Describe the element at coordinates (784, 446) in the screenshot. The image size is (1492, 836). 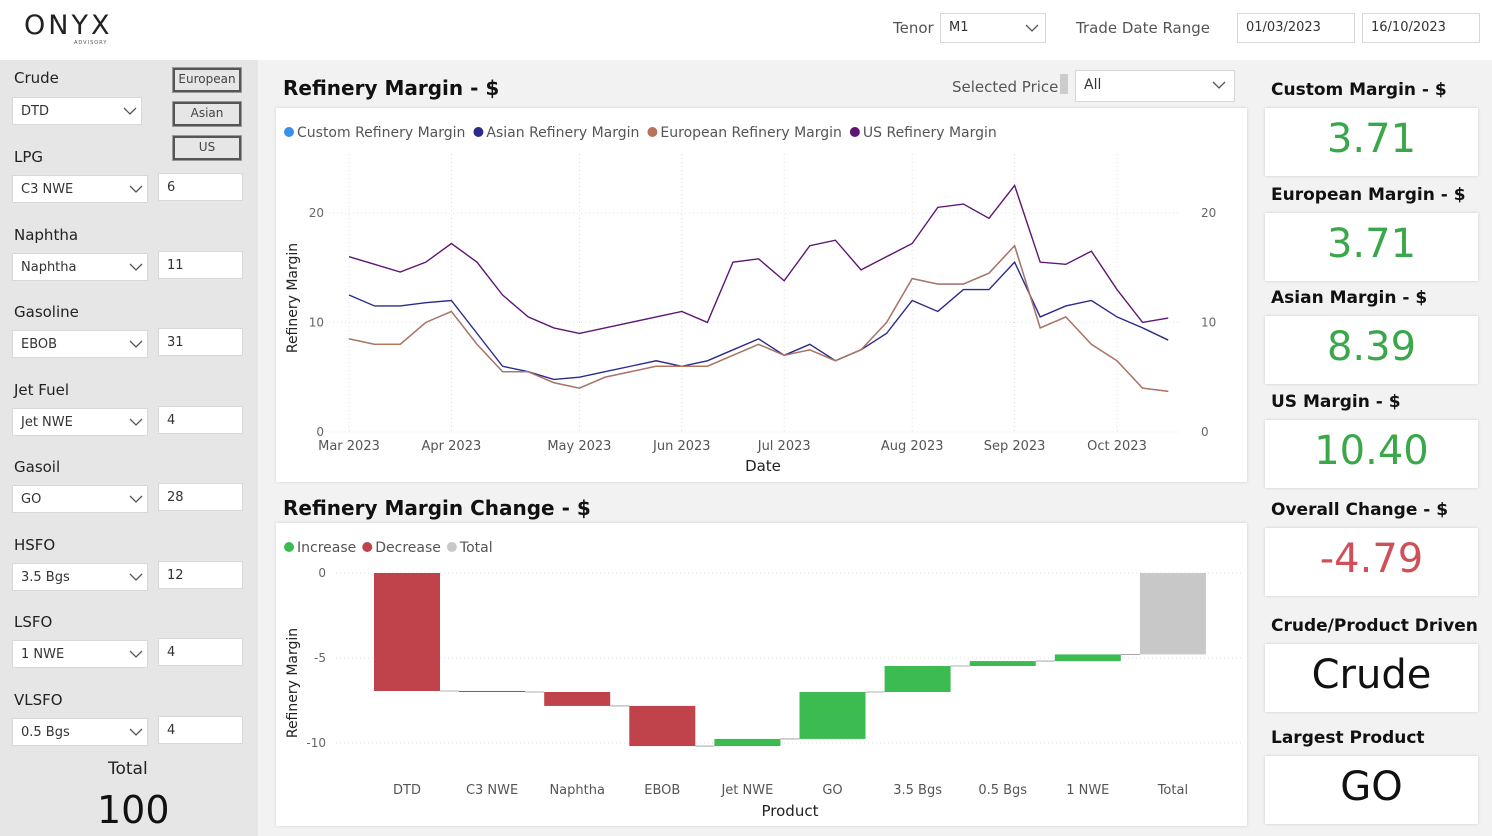
I see `x-tick-label: Jul 2023` at that location.